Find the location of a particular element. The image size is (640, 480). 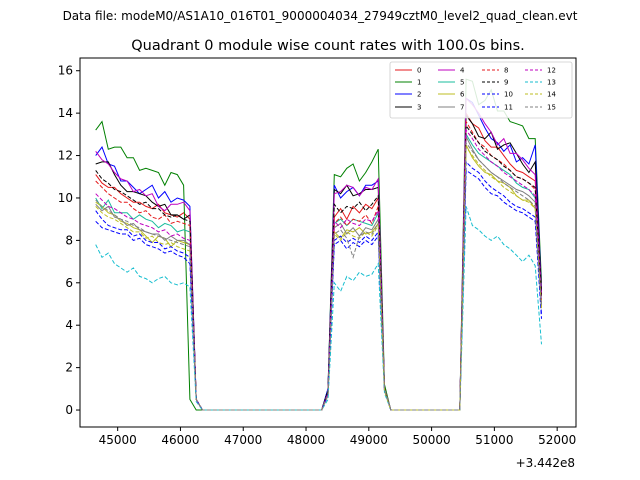

y-tick-label: 6 is located at coordinates (69, 283).